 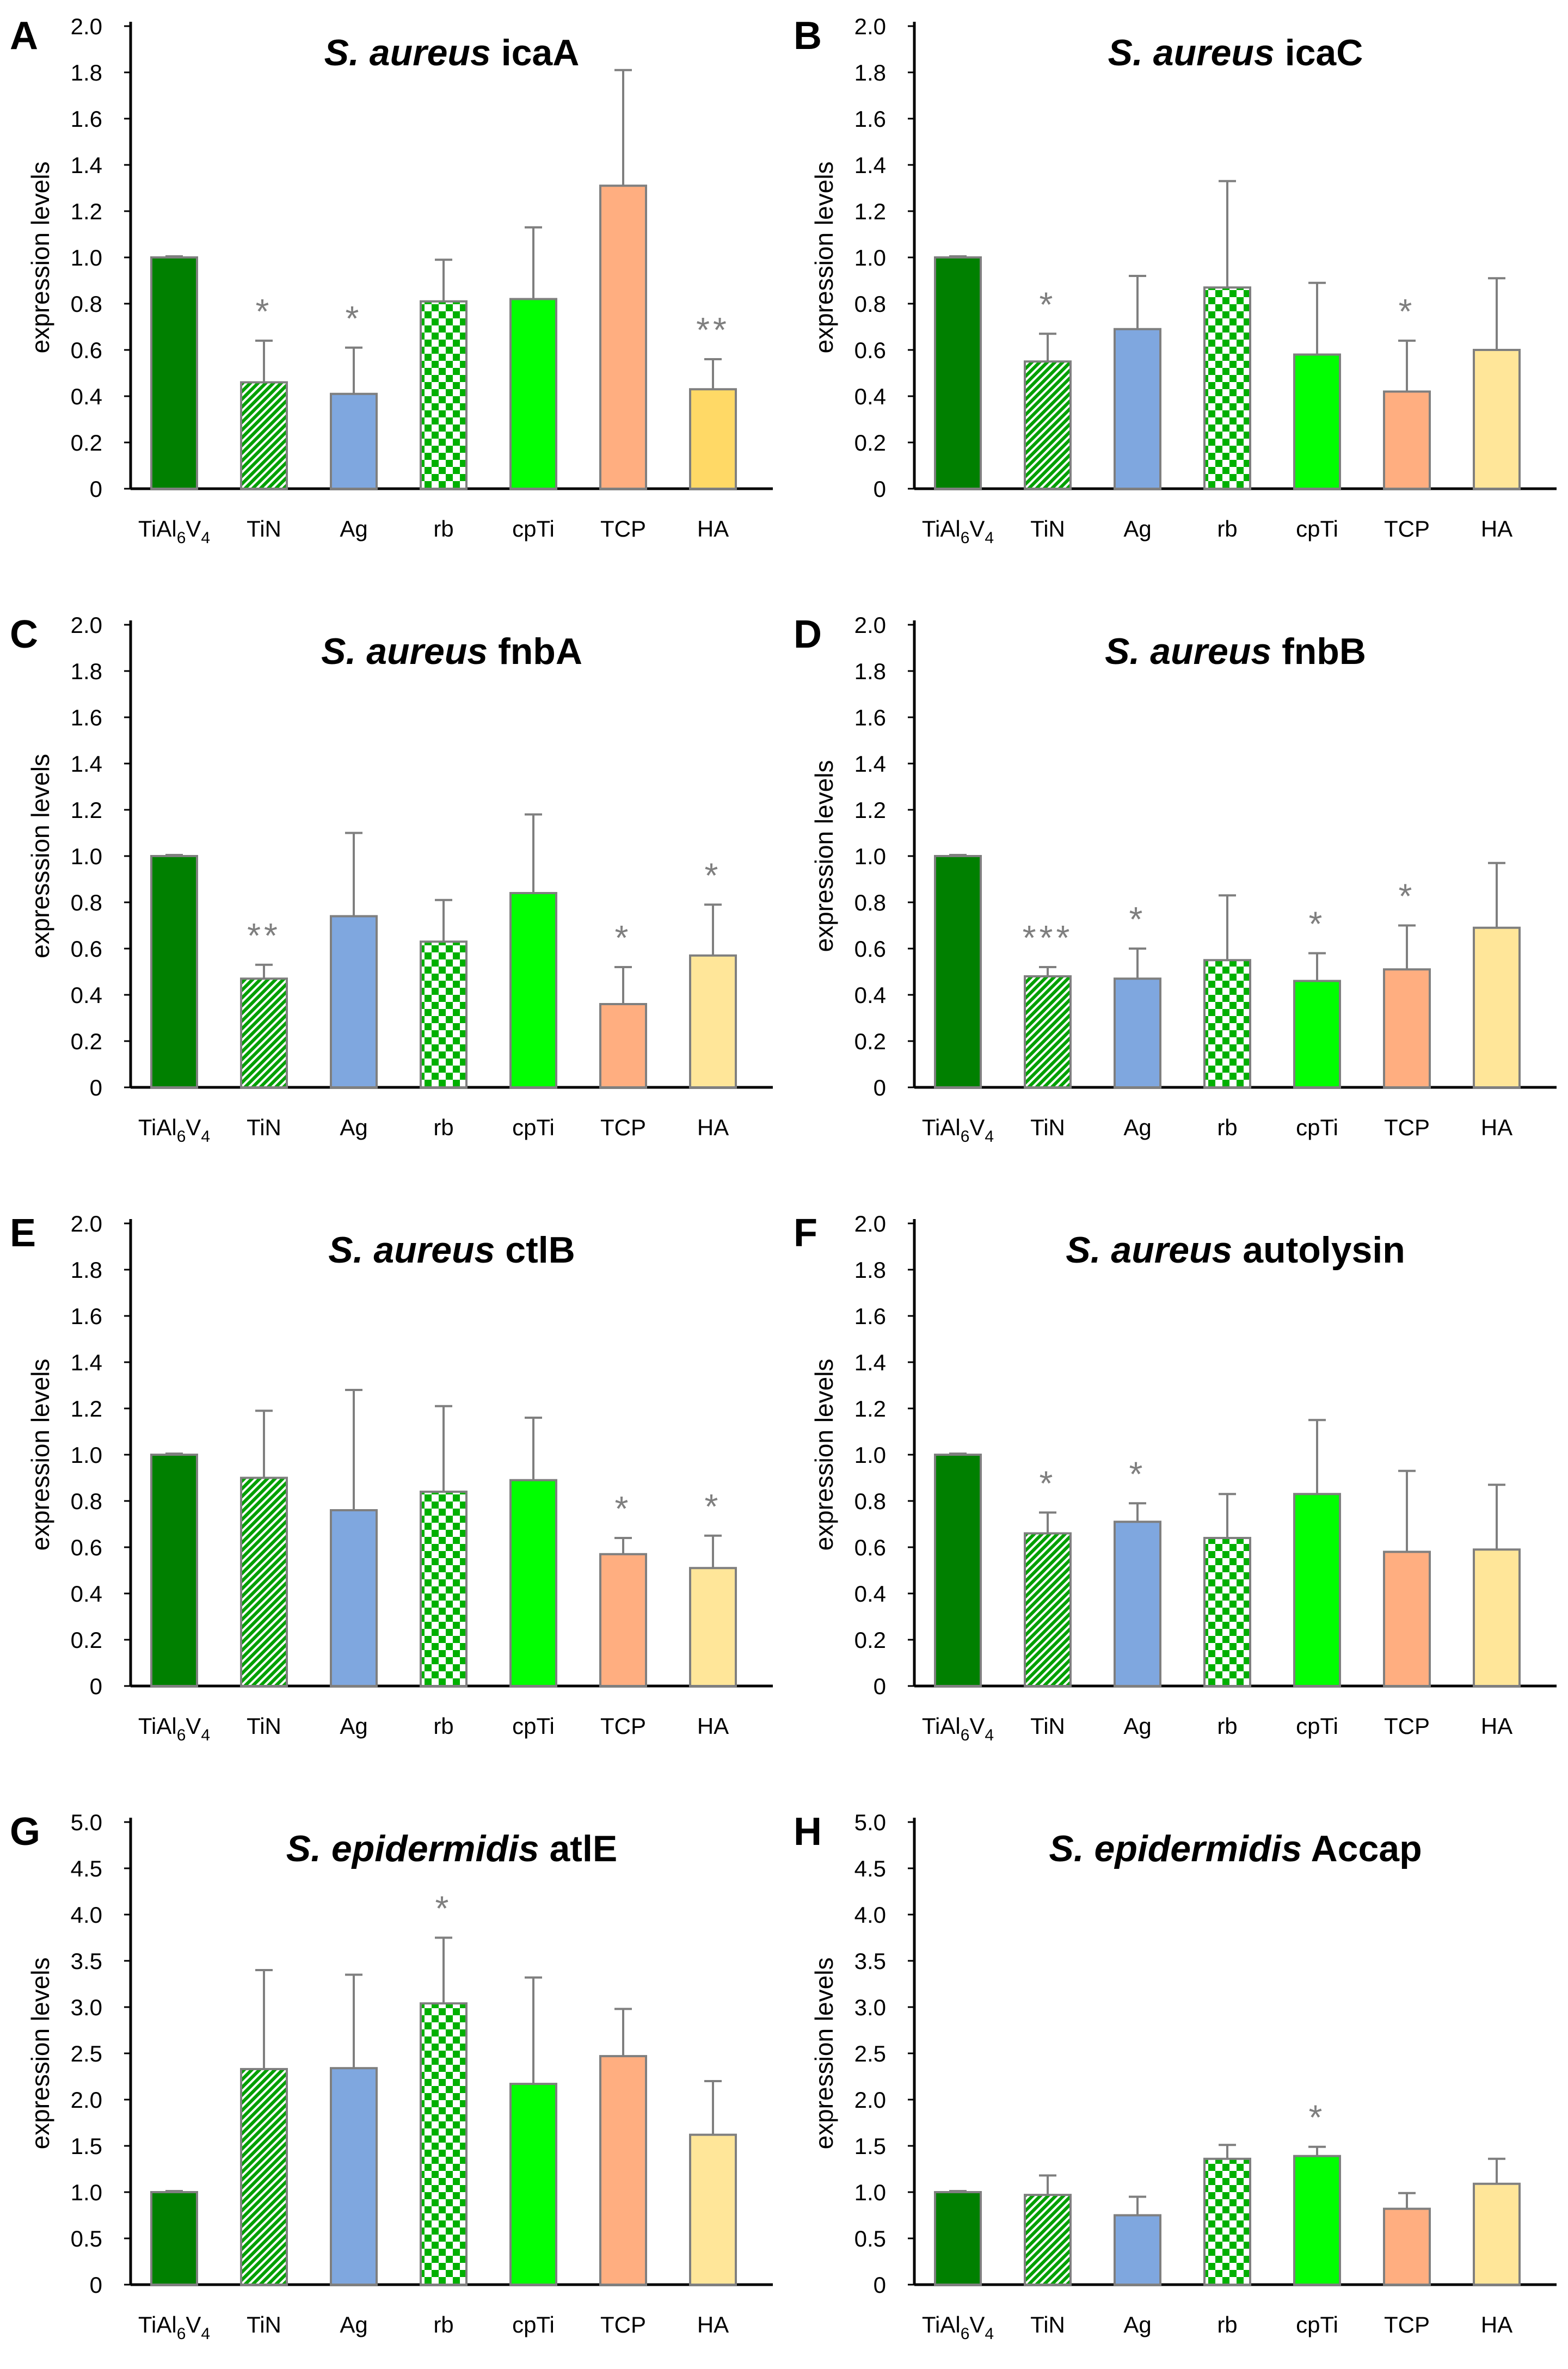 What do you see at coordinates (870, 2238) in the screenshot?
I see `y-tick-label: 0.5` at bounding box center [870, 2238].